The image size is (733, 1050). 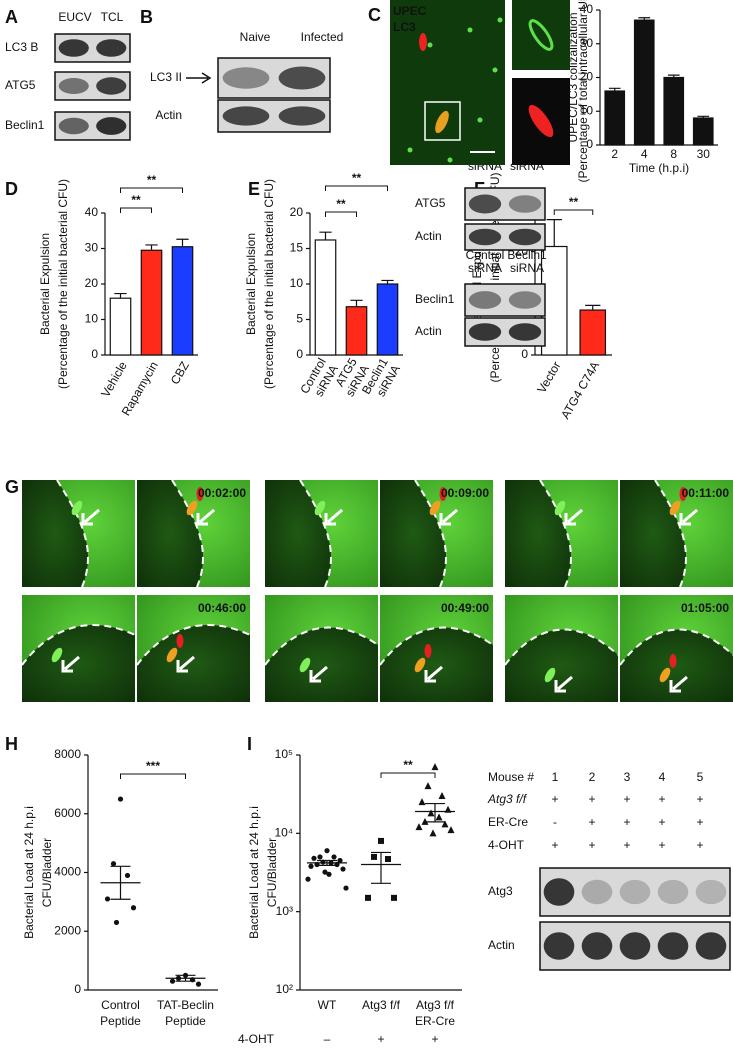 I want to click on x-tick-label: Vehicle, so click(x=114, y=379).